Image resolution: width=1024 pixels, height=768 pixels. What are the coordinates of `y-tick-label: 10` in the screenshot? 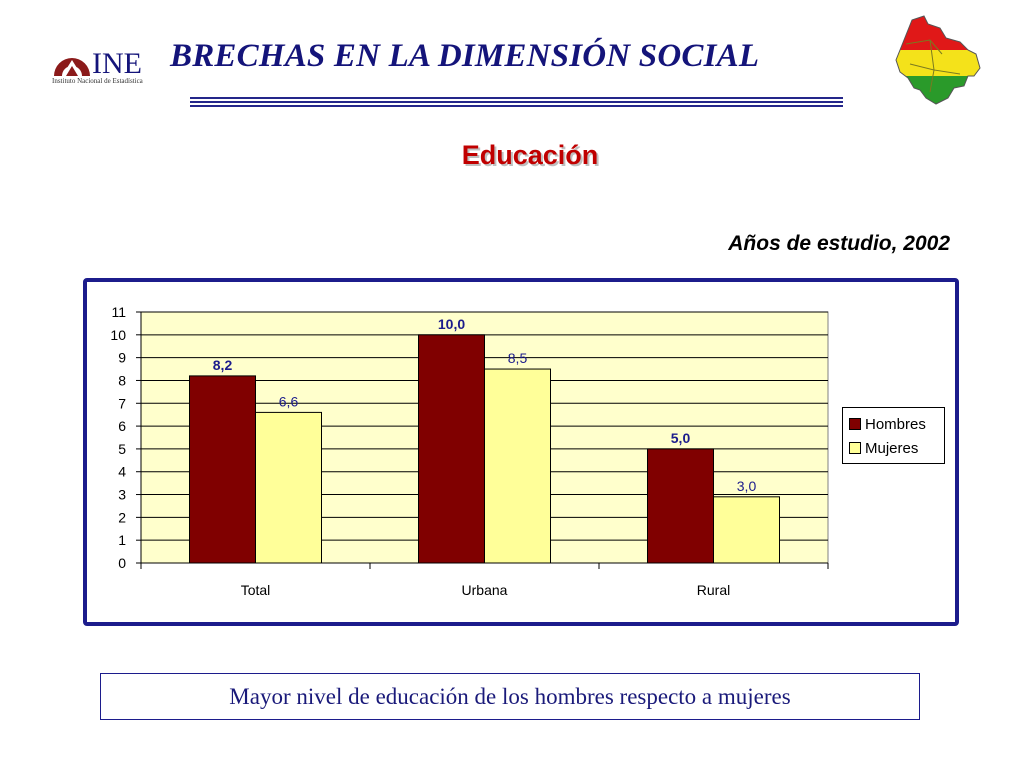 It's located at (118, 335).